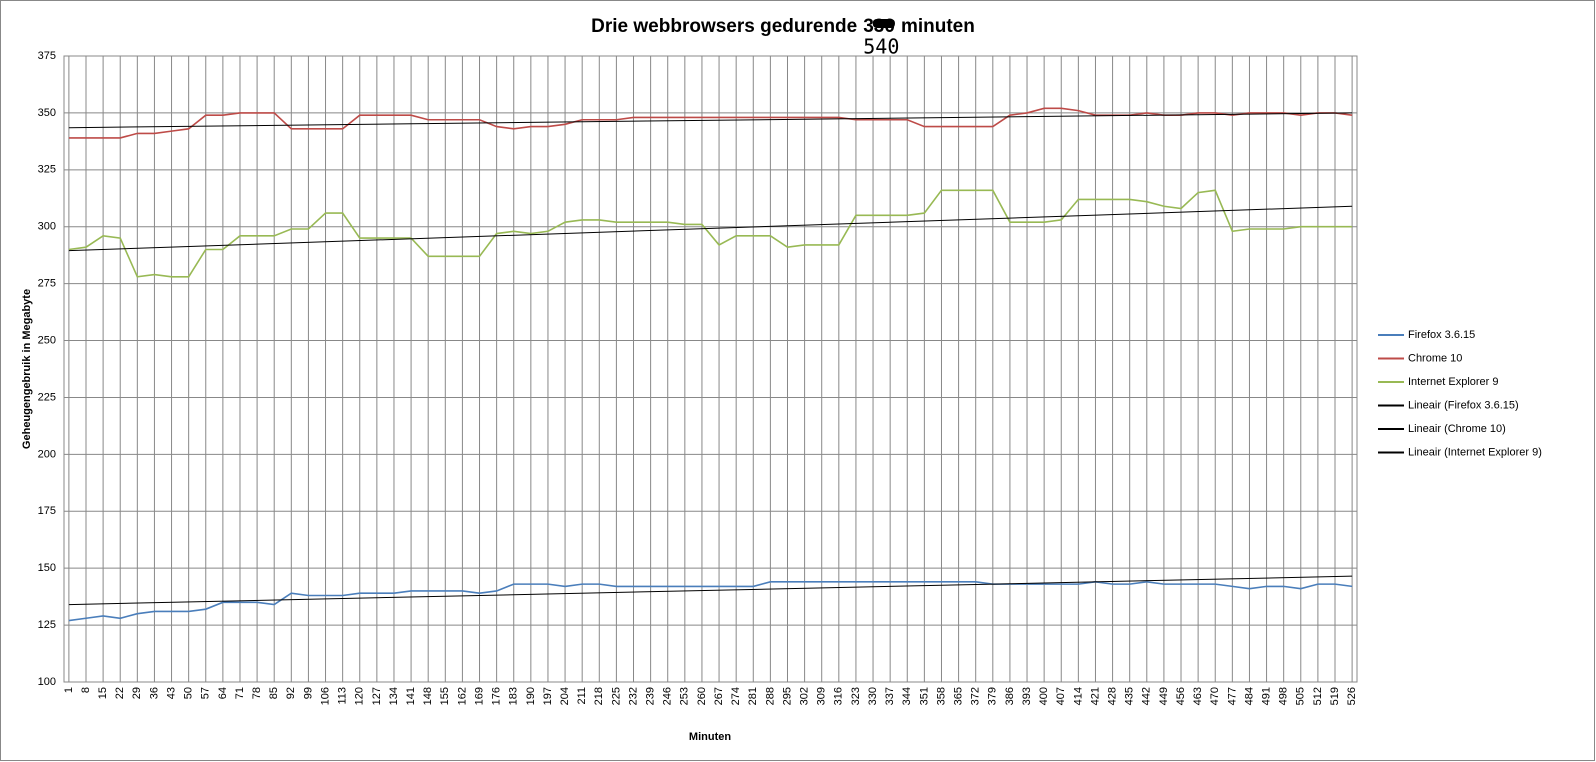  I want to click on legend-label: Lineair (Firefox 3.6.15), so click(1463, 405).